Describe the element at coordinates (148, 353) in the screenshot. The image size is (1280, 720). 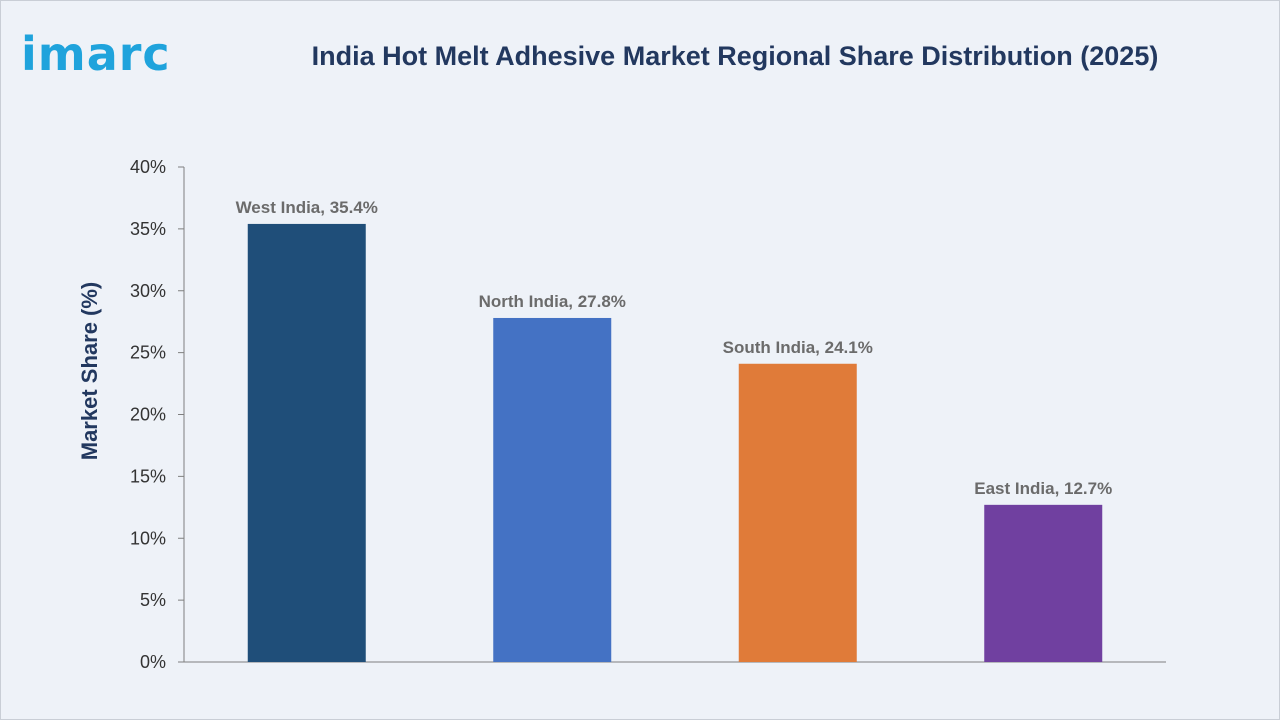
I see `y-tick-label: 25%` at that location.